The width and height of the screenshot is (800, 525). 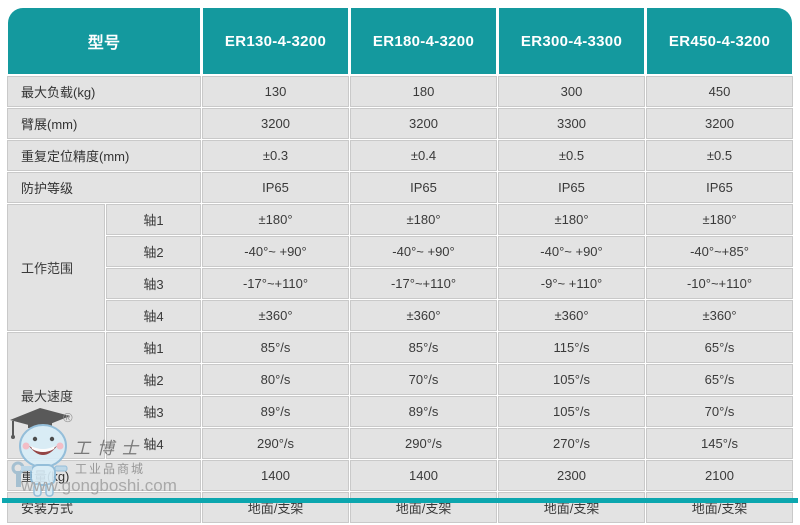 I want to click on table-row: 轴2 80°/s 70°/s 105°/s 65°/s, so click(x=400, y=379).